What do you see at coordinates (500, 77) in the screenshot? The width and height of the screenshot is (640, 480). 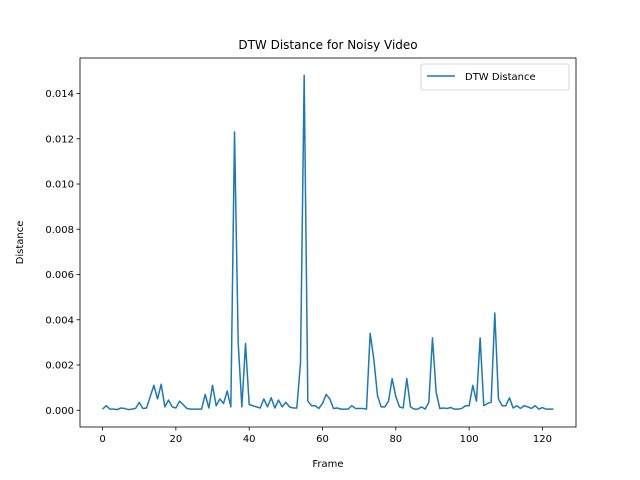 I see `legend-label: DTW Distance` at bounding box center [500, 77].